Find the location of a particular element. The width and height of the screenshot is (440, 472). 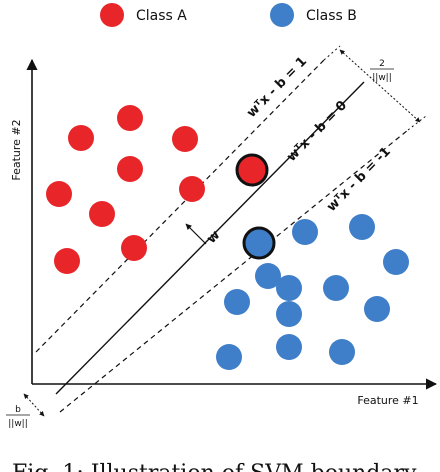

margin-width-numerator: 2 is located at coordinates (382, 64).